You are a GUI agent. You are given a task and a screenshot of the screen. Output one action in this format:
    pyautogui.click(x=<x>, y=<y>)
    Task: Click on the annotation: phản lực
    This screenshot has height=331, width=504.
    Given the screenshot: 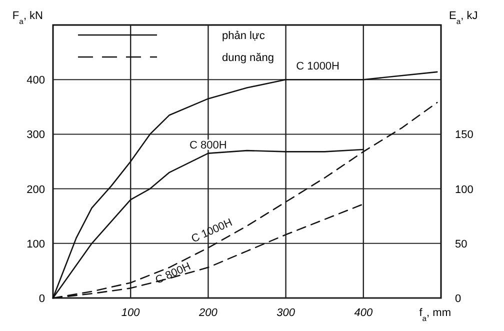 What is the action you would take?
    pyautogui.click(x=244, y=36)
    